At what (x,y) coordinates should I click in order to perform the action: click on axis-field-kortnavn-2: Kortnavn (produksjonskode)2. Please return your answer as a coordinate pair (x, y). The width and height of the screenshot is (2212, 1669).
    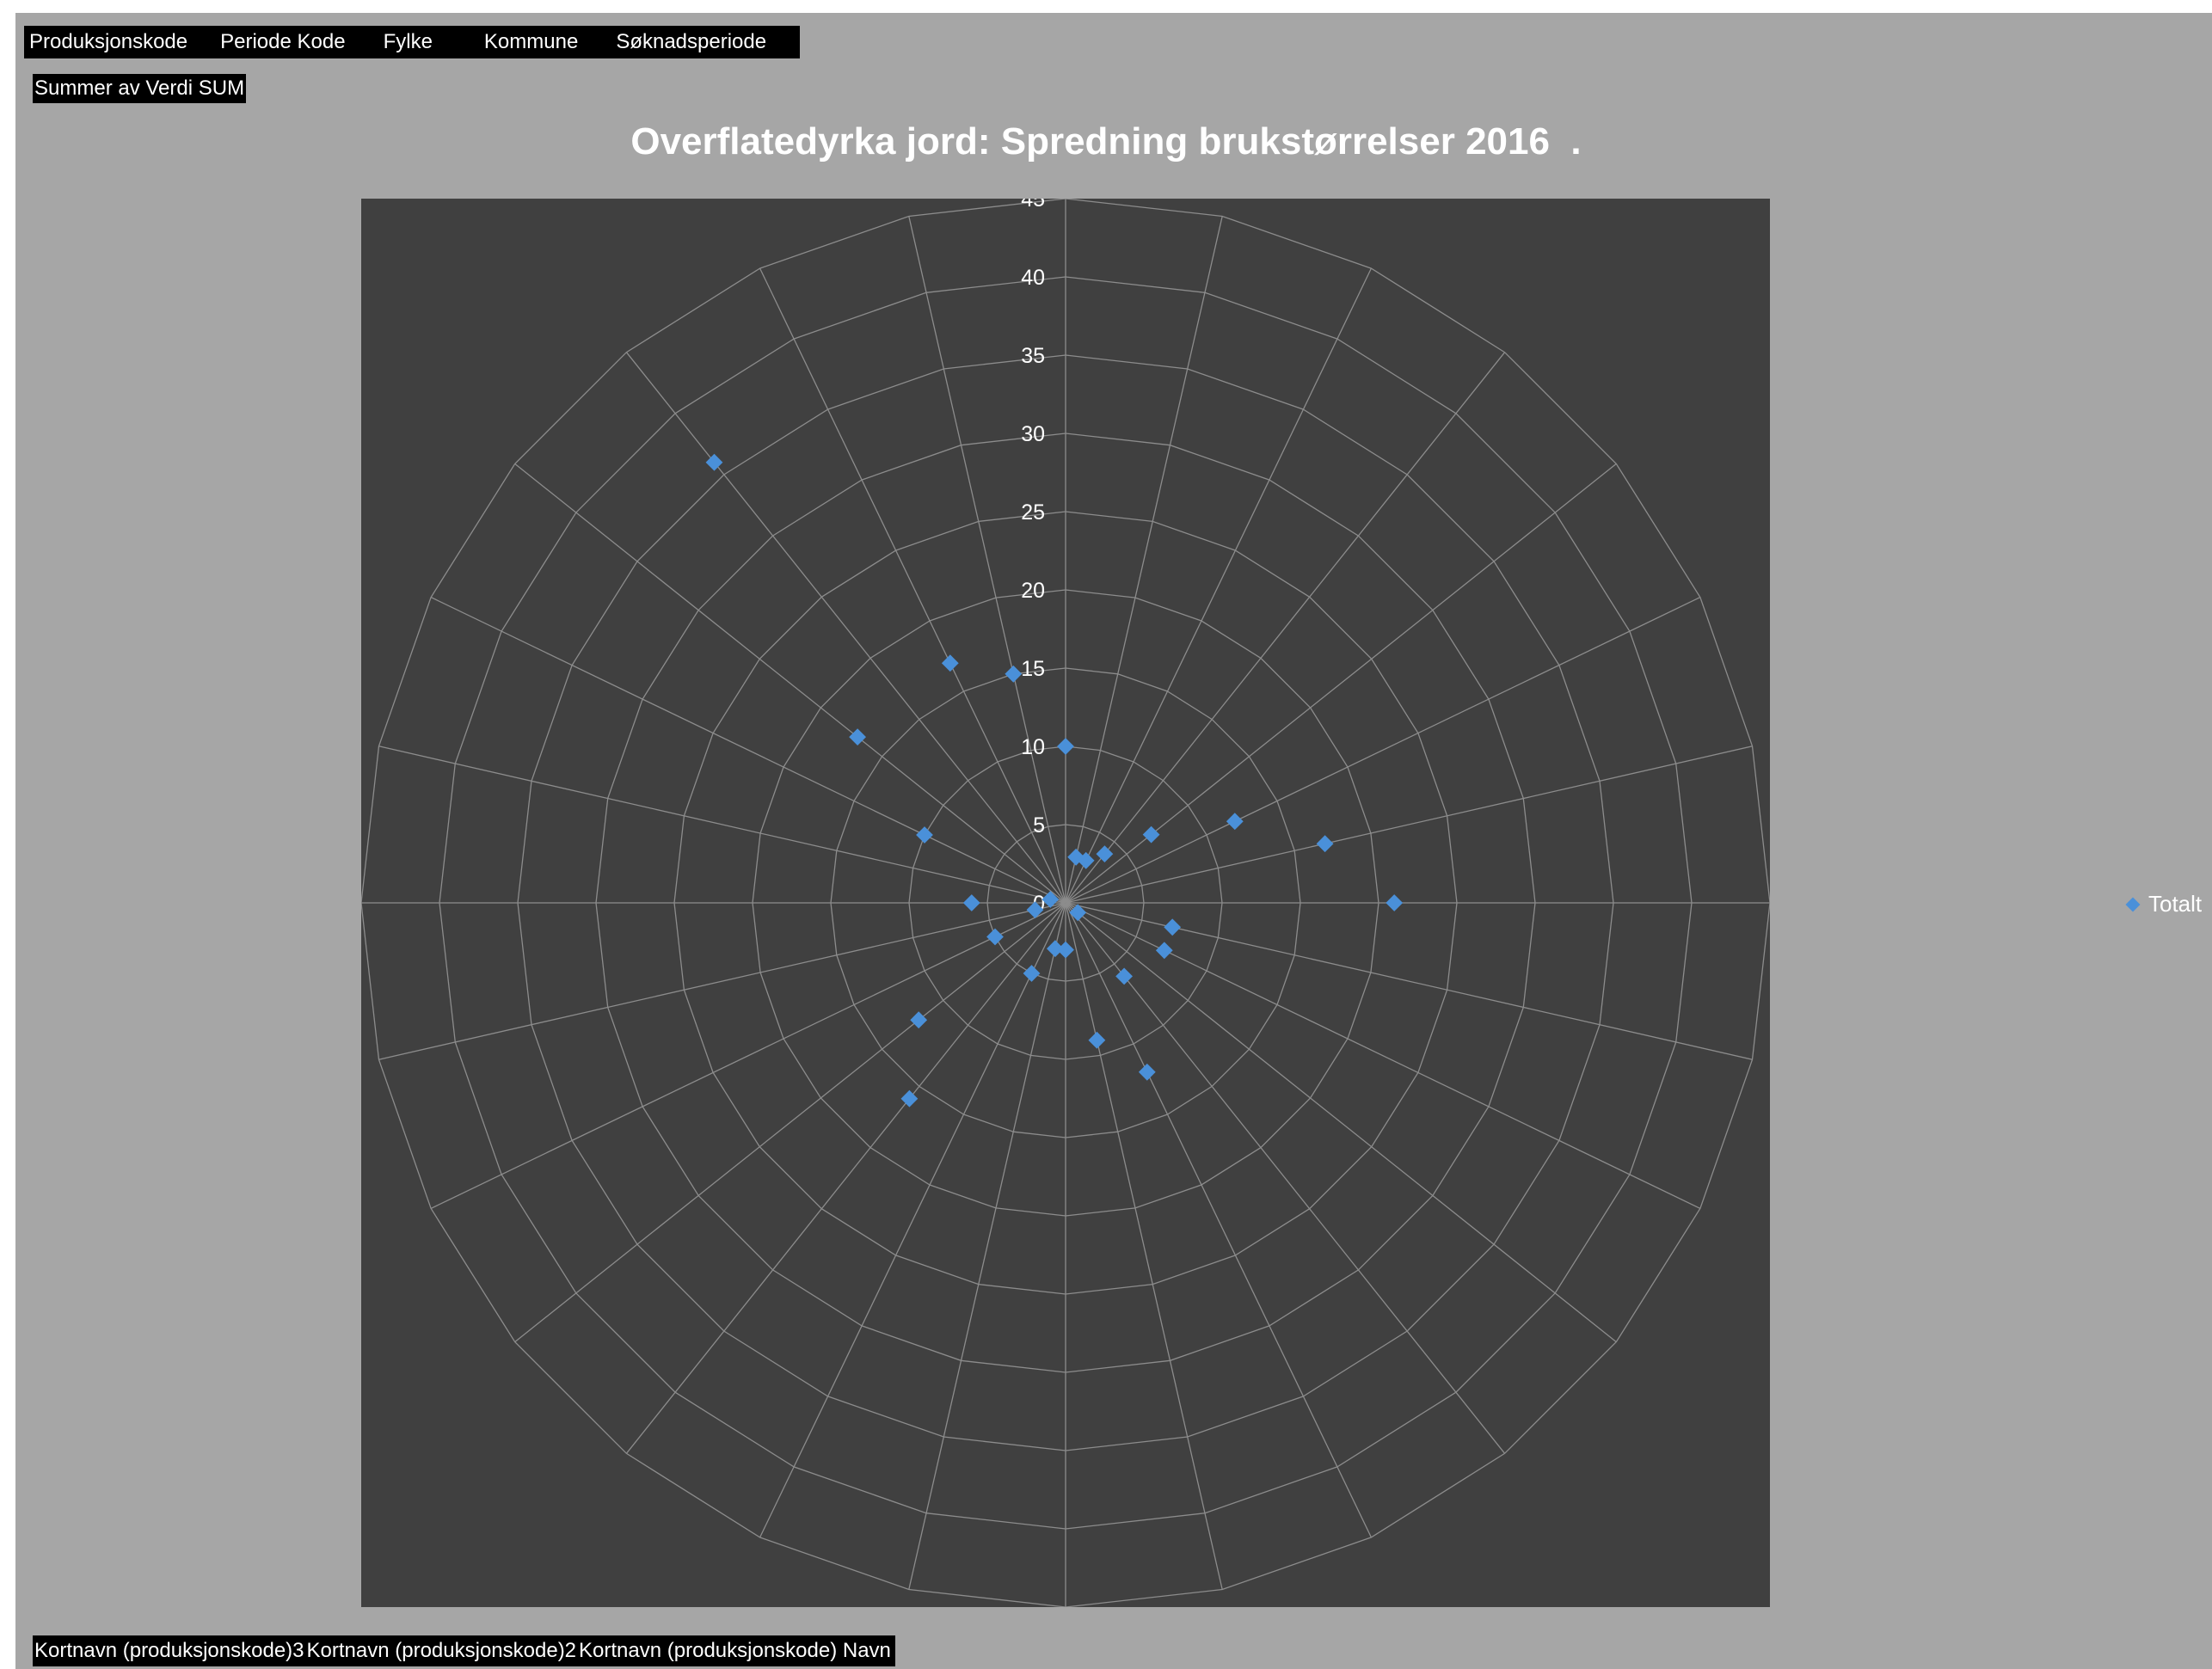
    Looking at the image, I should click on (441, 1650).